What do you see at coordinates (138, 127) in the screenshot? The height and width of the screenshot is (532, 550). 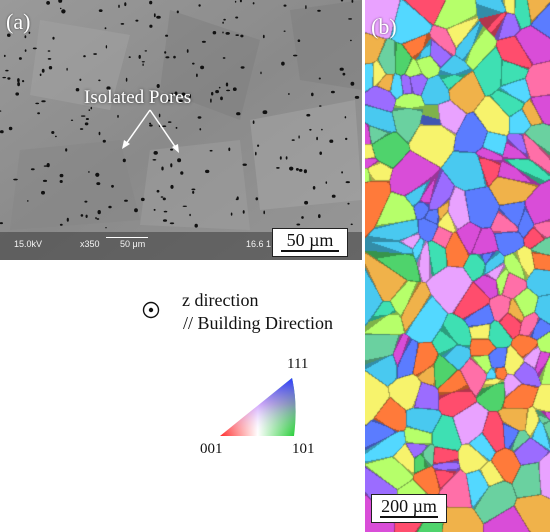 I see `pore-arrow-left` at bounding box center [138, 127].